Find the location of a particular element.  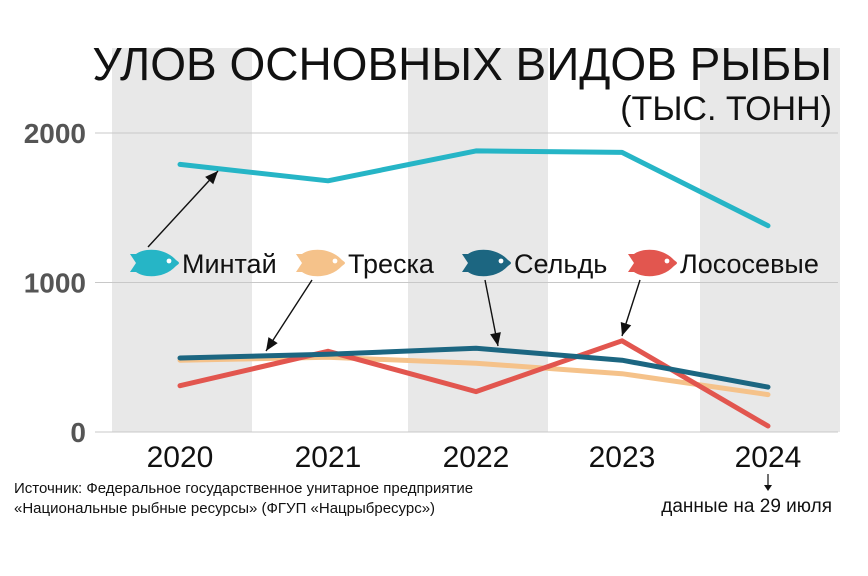

arrow-treska-head is located at coordinates (272, 344).